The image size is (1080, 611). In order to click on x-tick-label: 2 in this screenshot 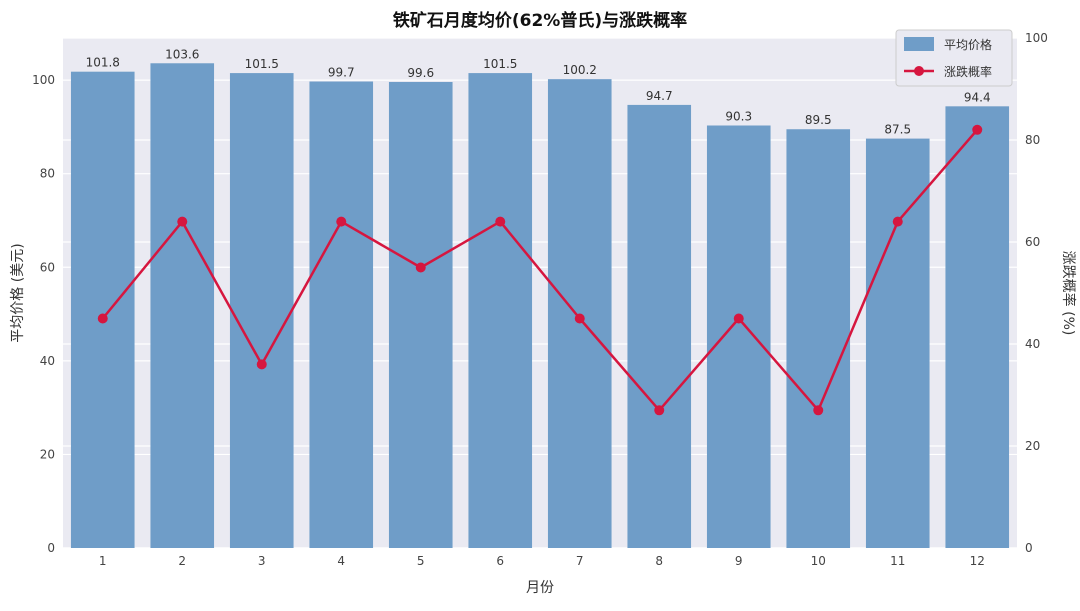, I will do `click(182, 561)`.